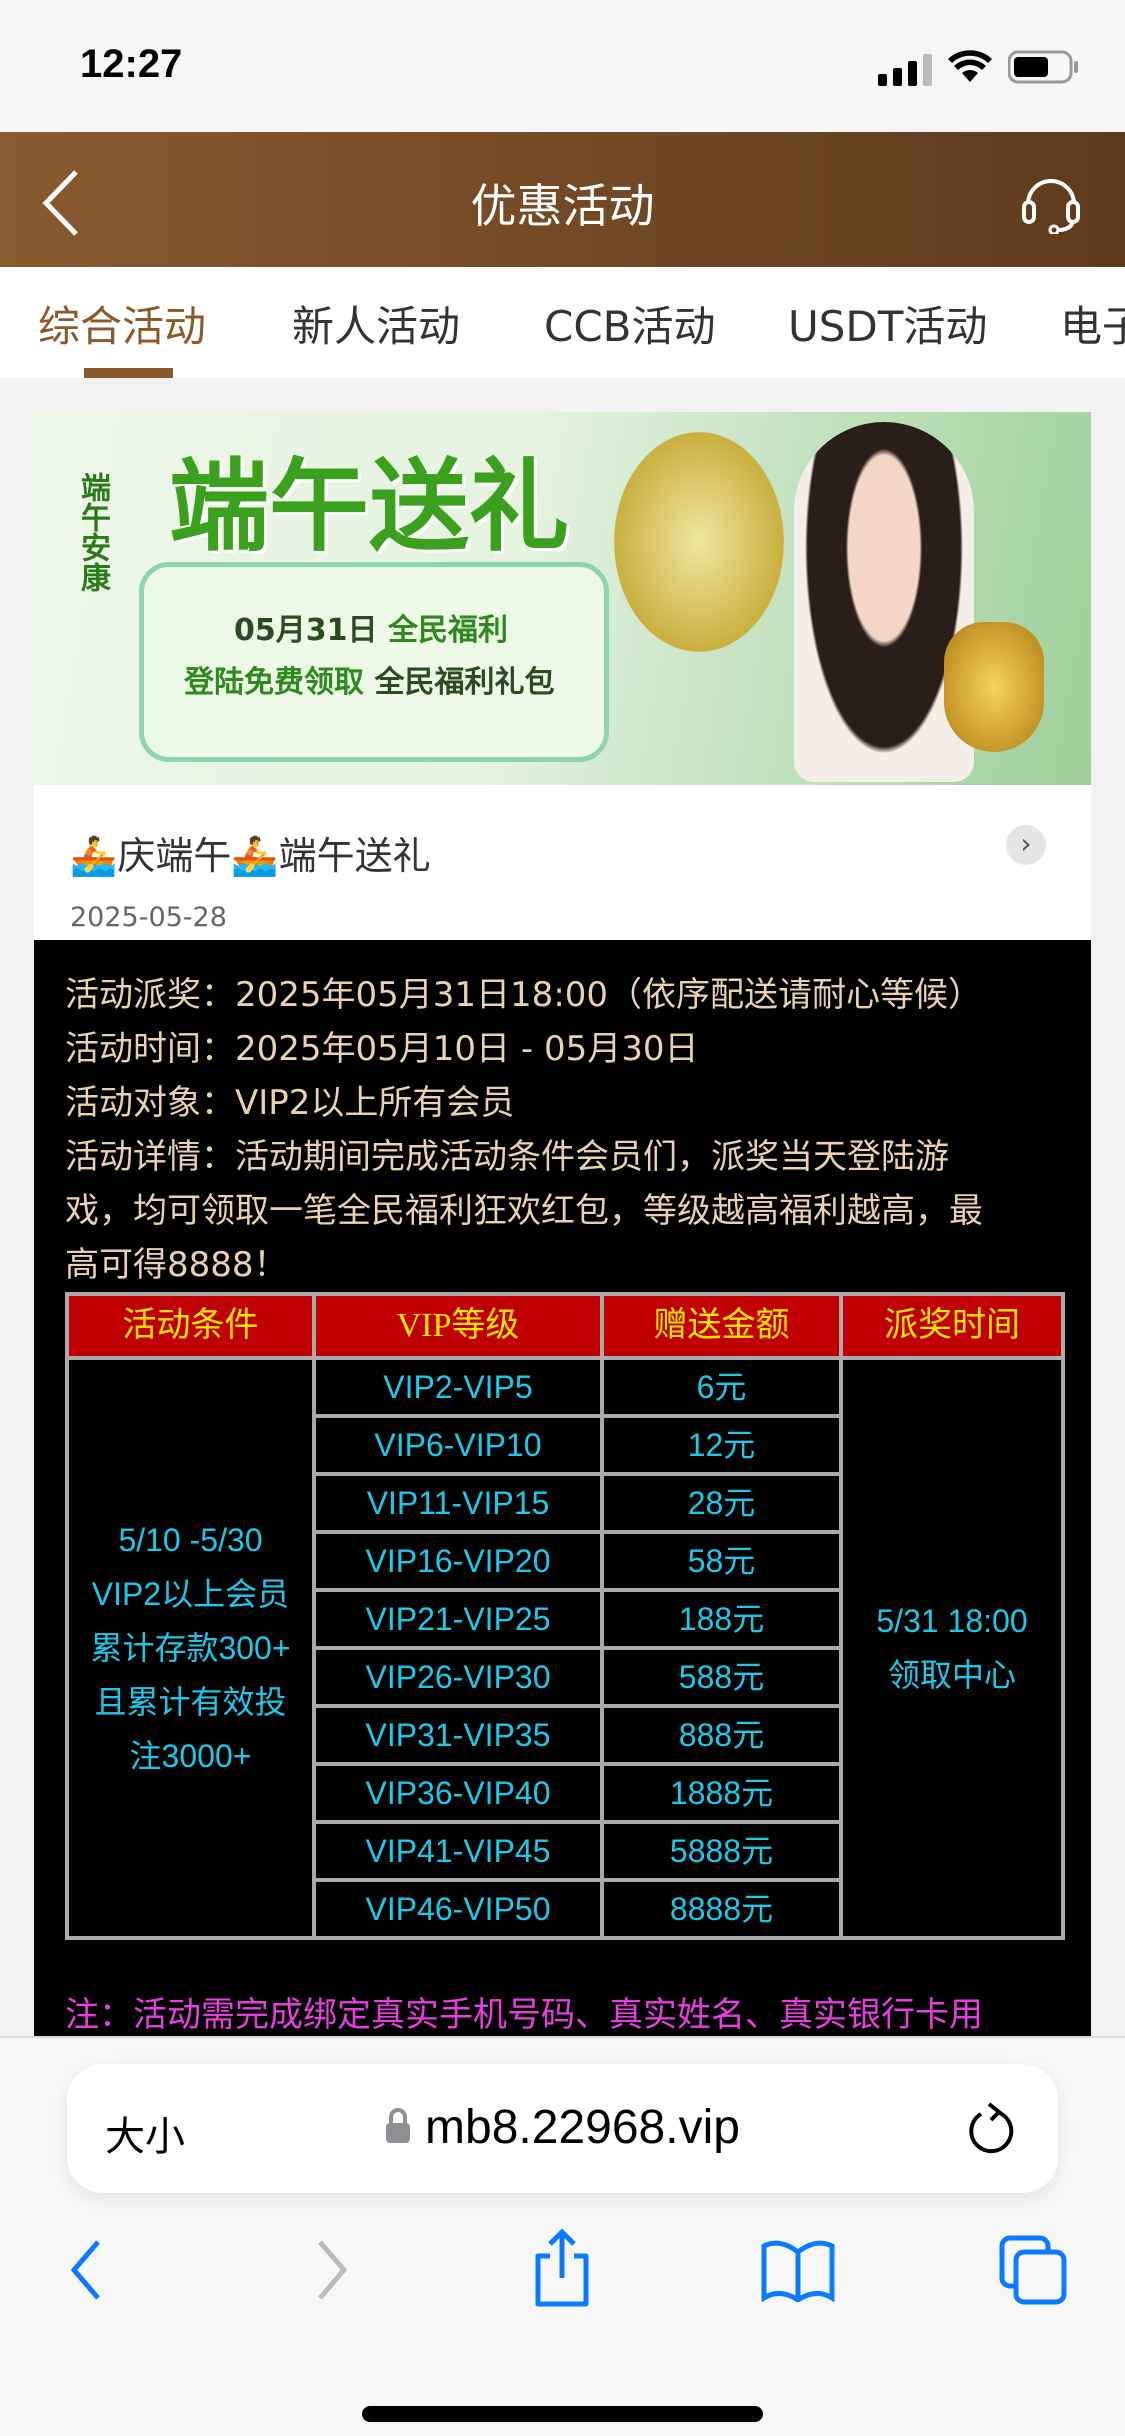 The height and width of the screenshot is (2436, 1125). What do you see at coordinates (952, 1326) in the screenshot?
I see `header-payout-time: 派奖时间` at bounding box center [952, 1326].